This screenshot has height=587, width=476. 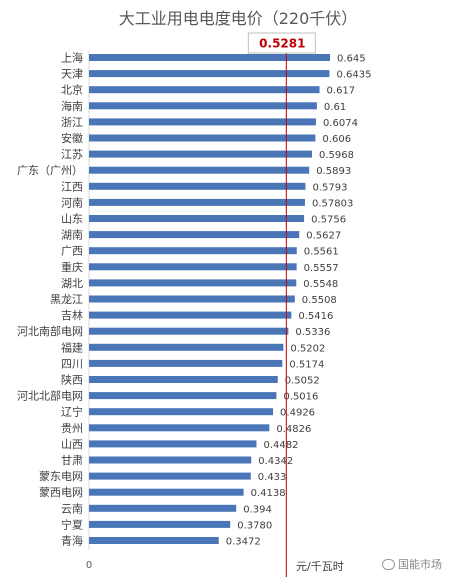 What do you see at coordinates (72, 106) in the screenshot?
I see `category-label: 海南` at bounding box center [72, 106].